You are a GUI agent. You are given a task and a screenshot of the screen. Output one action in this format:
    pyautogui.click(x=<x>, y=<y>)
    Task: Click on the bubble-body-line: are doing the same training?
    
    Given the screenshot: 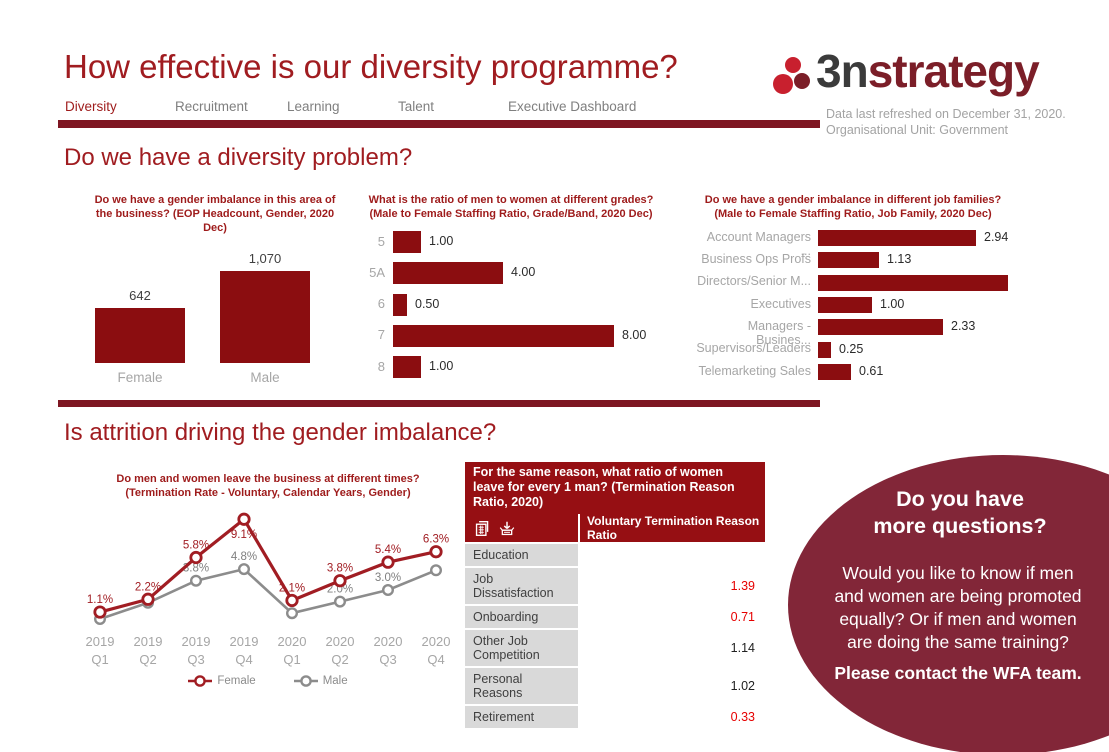 What is the action you would take?
    pyautogui.click(x=958, y=642)
    